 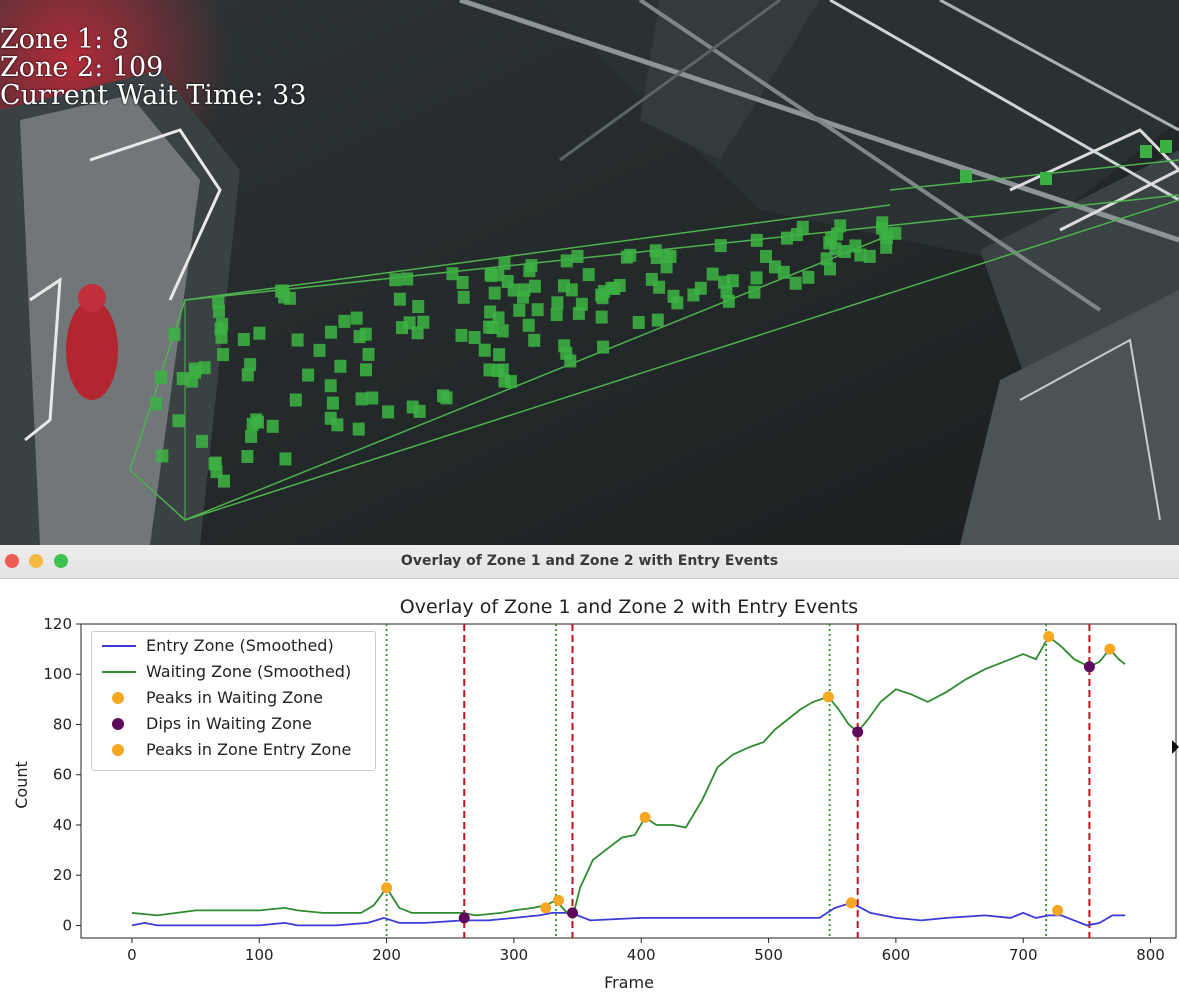 I want to click on legend-label: Peaks in Waiting Zone, so click(x=234, y=697).